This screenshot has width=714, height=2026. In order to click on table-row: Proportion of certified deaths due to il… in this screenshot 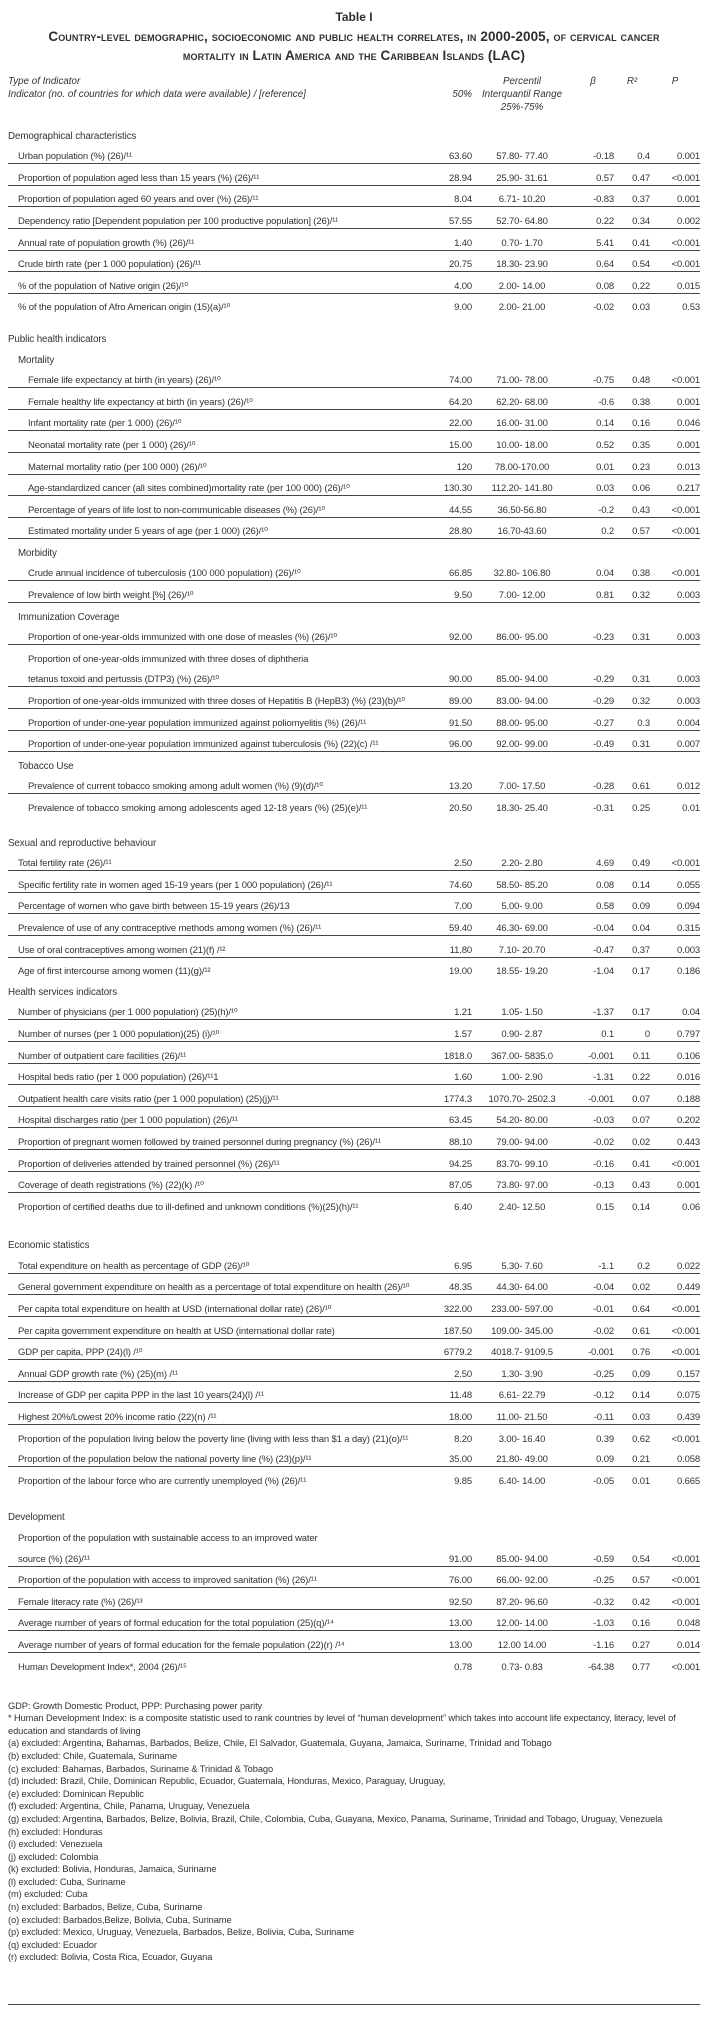, I will do `click(354, 1203)`.